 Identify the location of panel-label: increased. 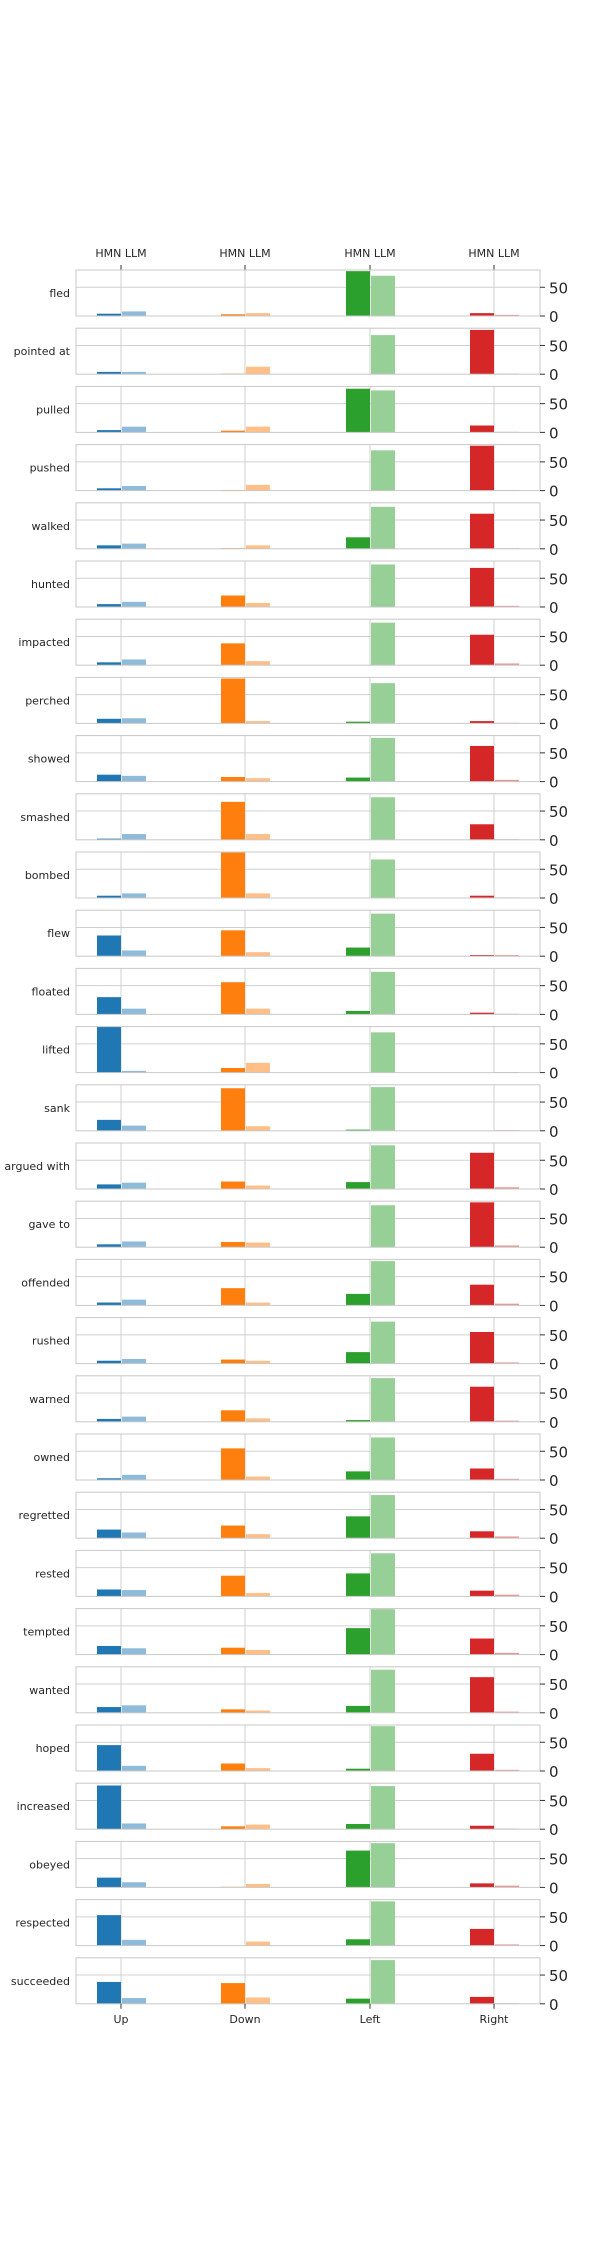
(43, 1806).